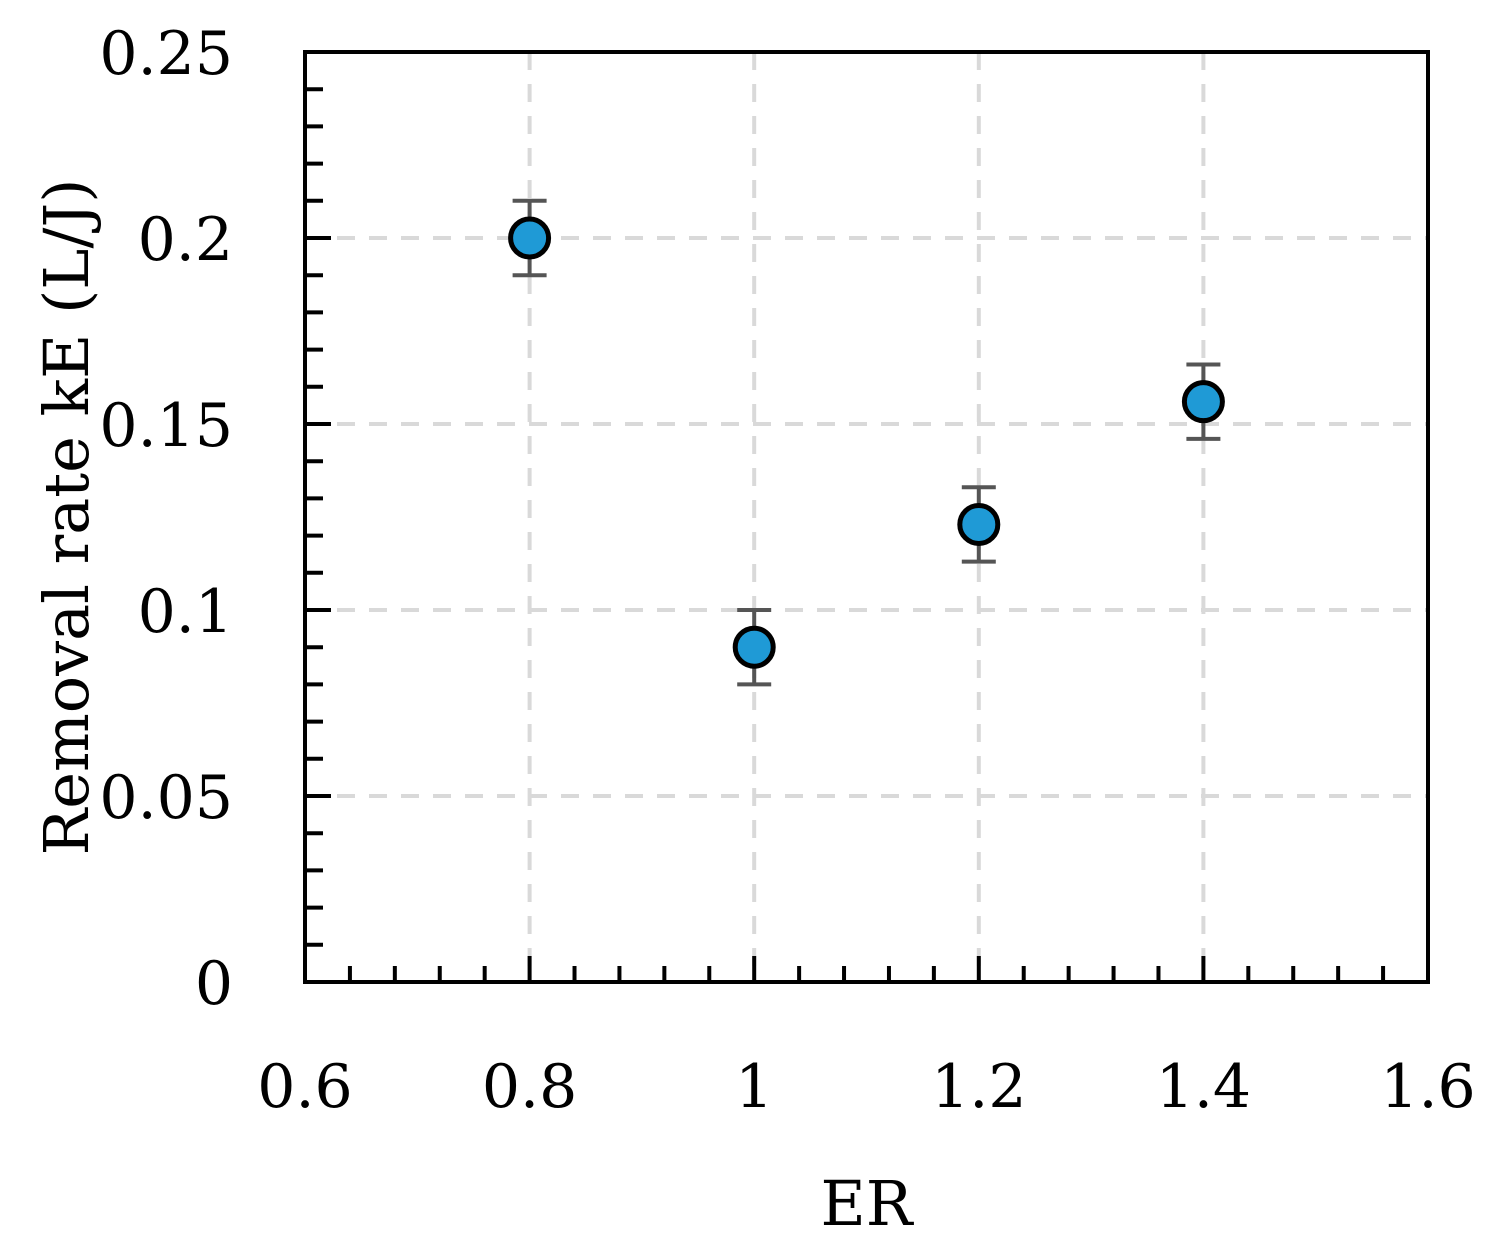 Image resolution: width=1490 pixels, height=1247 pixels. What do you see at coordinates (185, 240) in the screenshot?
I see `y-tick-label: 0.2` at bounding box center [185, 240].